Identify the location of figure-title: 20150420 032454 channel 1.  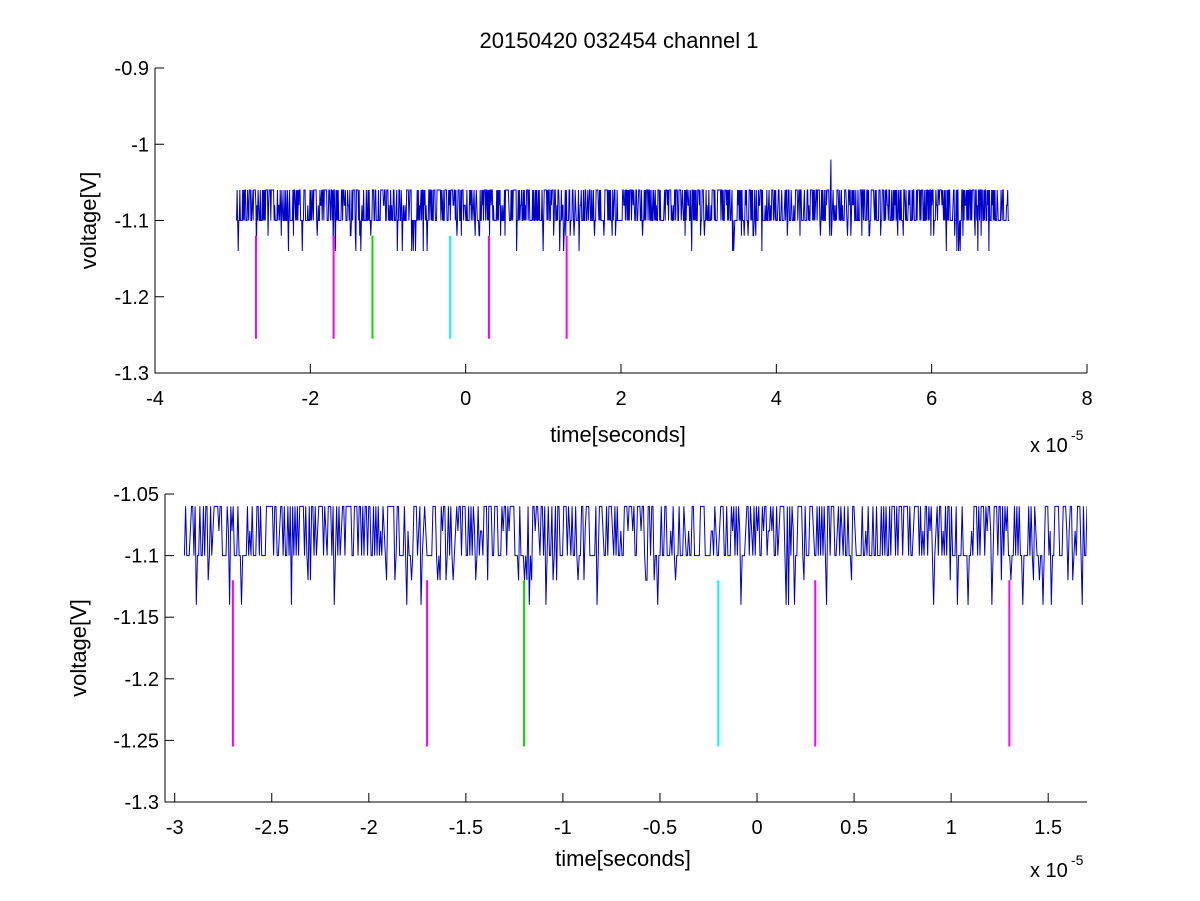
(619, 40).